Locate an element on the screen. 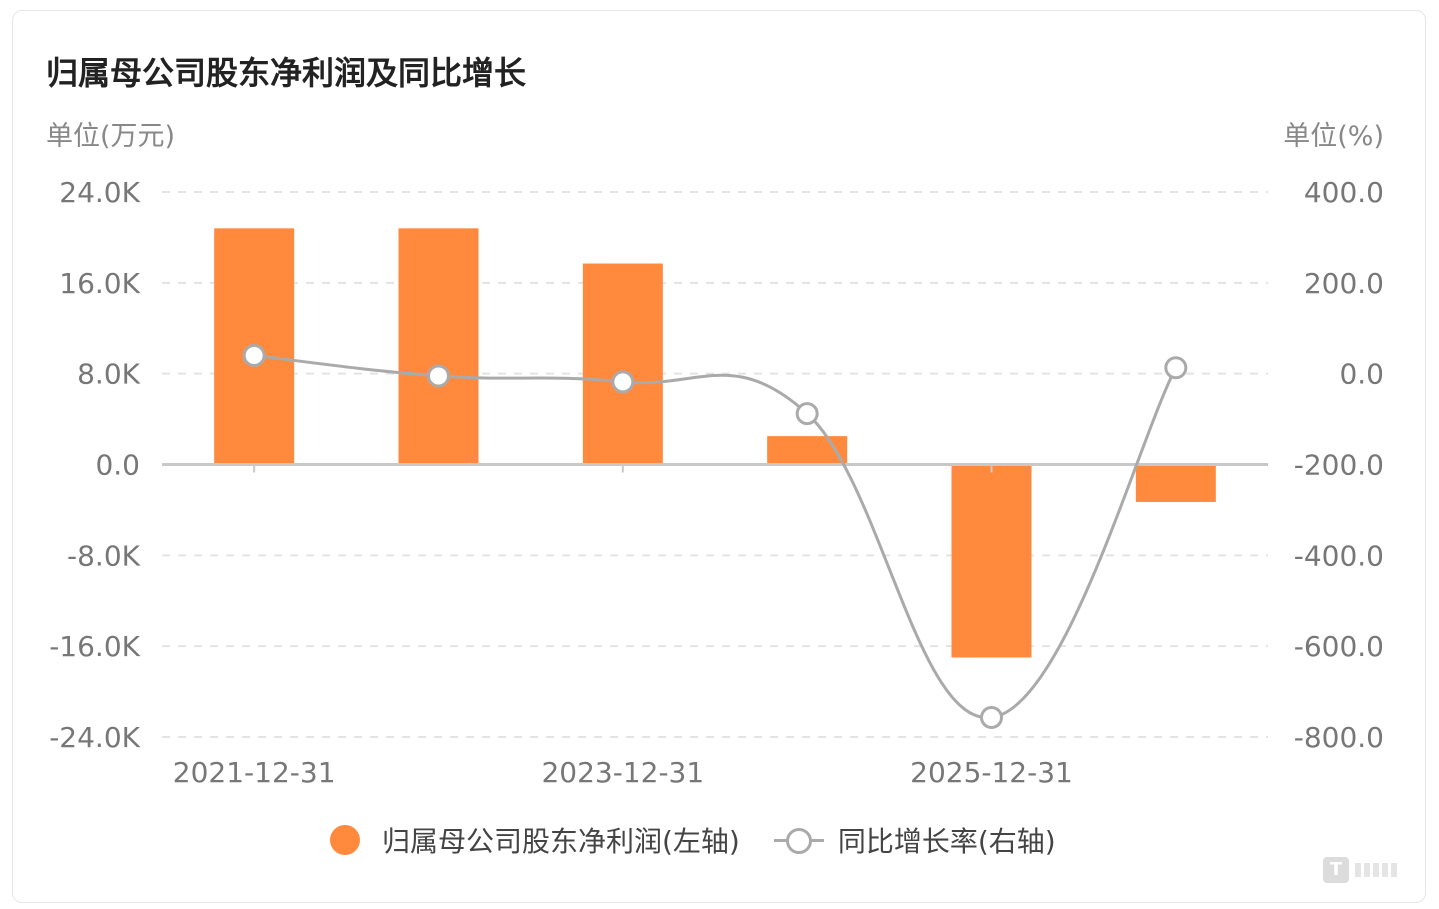 The height and width of the screenshot is (909, 1439). x-axis-tick-label: 2021-12-31 is located at coordinates (254, 772).